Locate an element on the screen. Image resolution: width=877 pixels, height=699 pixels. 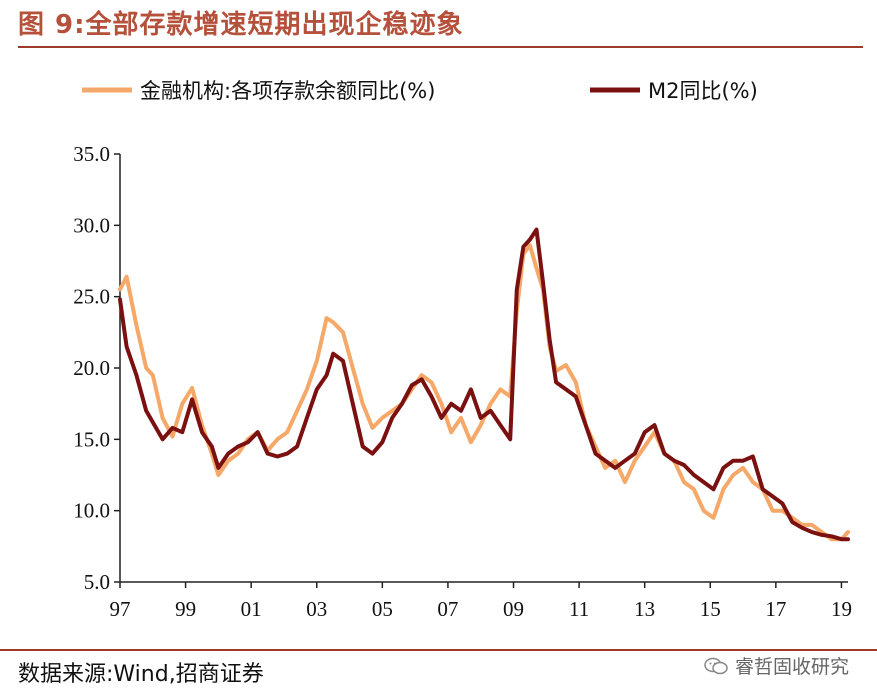
x-tick-label: 07 is located at coordinates (447, 609).